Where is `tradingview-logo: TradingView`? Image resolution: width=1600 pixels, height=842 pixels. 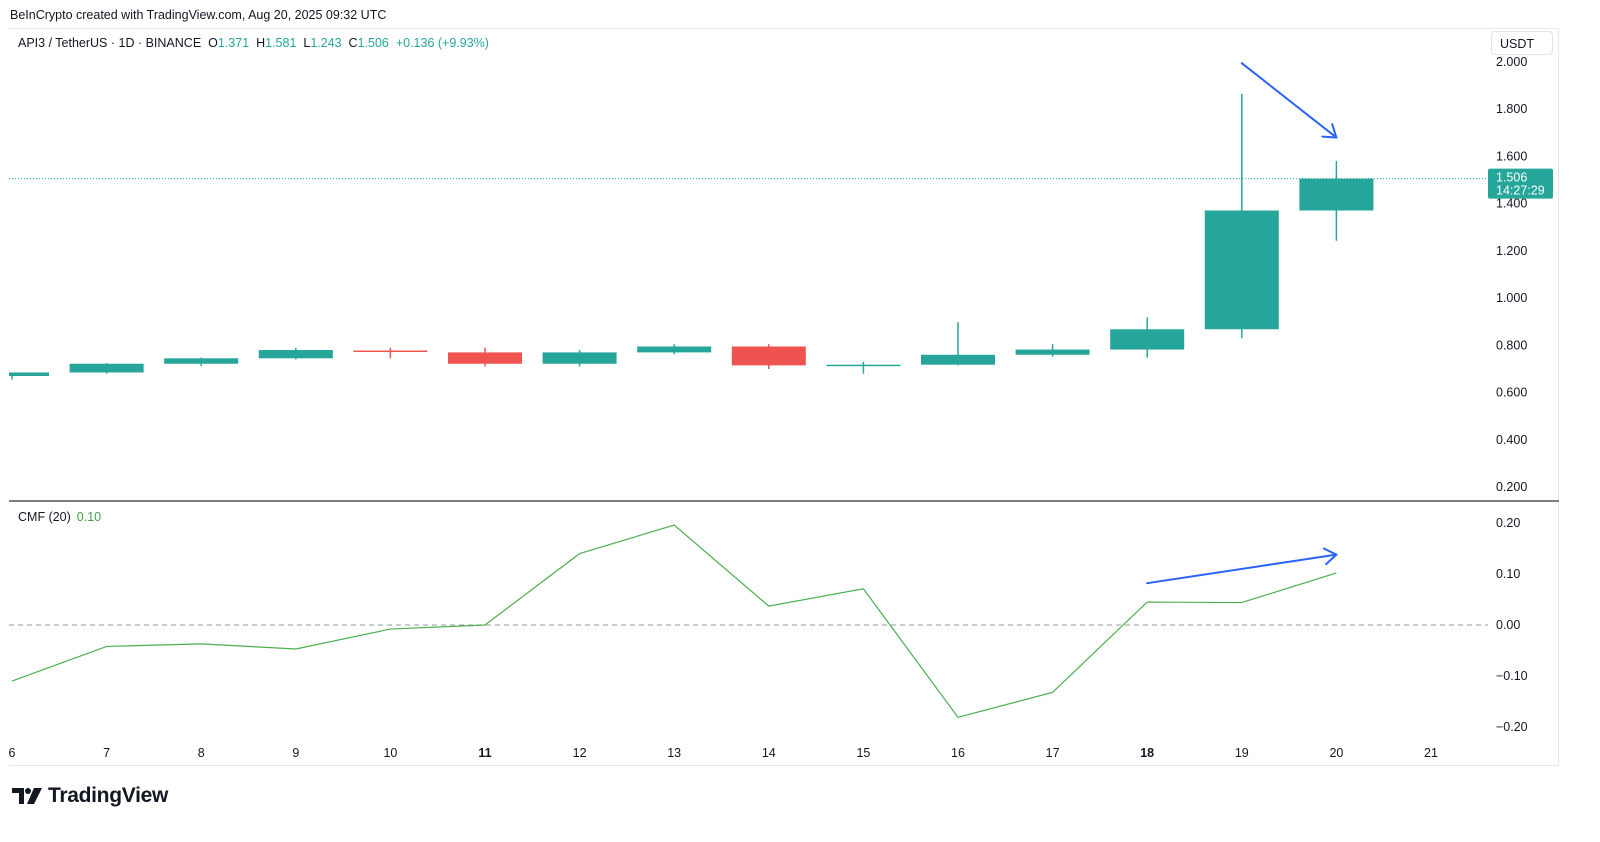
tradingview-logo: TradingView is located at coordinates (90, 796).